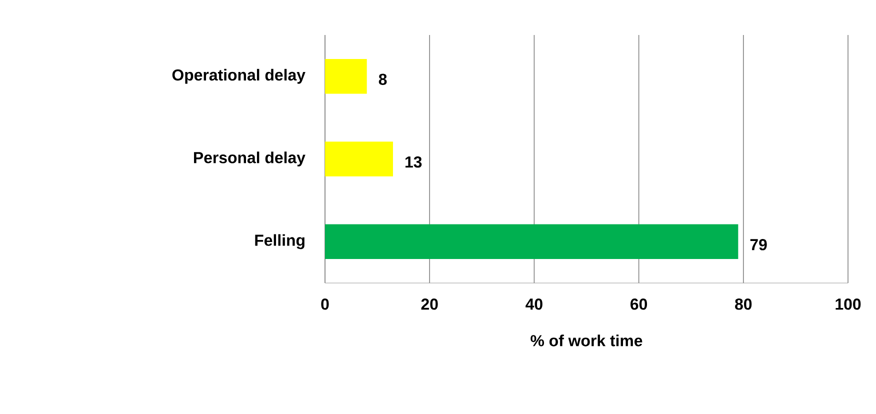 This screenshot has width=876, height=414. I want to click on x-tick-label: 0, so click(325, 304).